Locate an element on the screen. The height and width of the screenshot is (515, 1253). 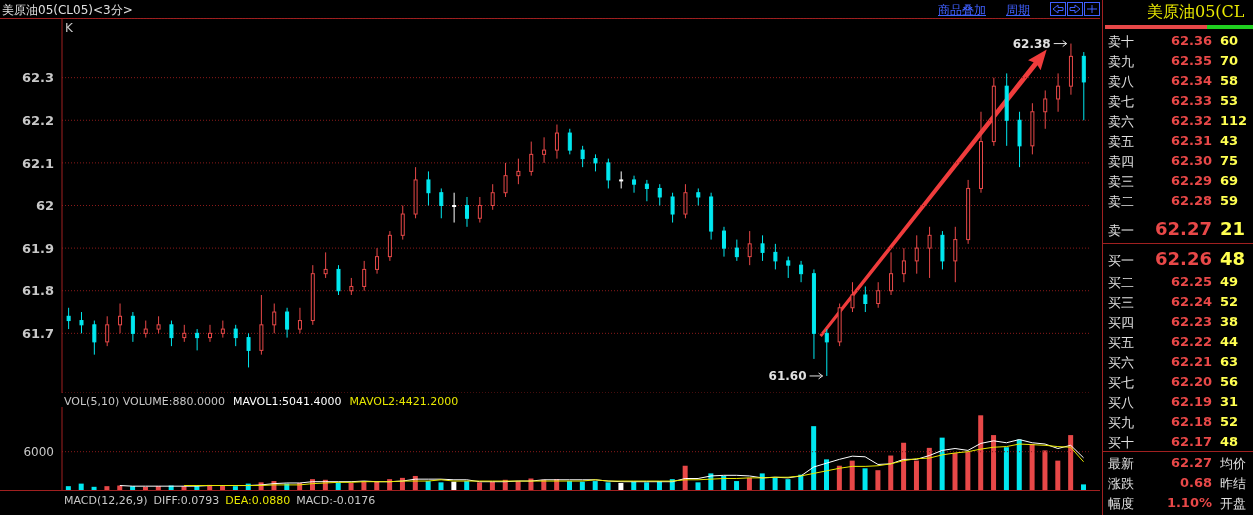
y-tick-label: 62.2 is located at coordinates (37, 120).